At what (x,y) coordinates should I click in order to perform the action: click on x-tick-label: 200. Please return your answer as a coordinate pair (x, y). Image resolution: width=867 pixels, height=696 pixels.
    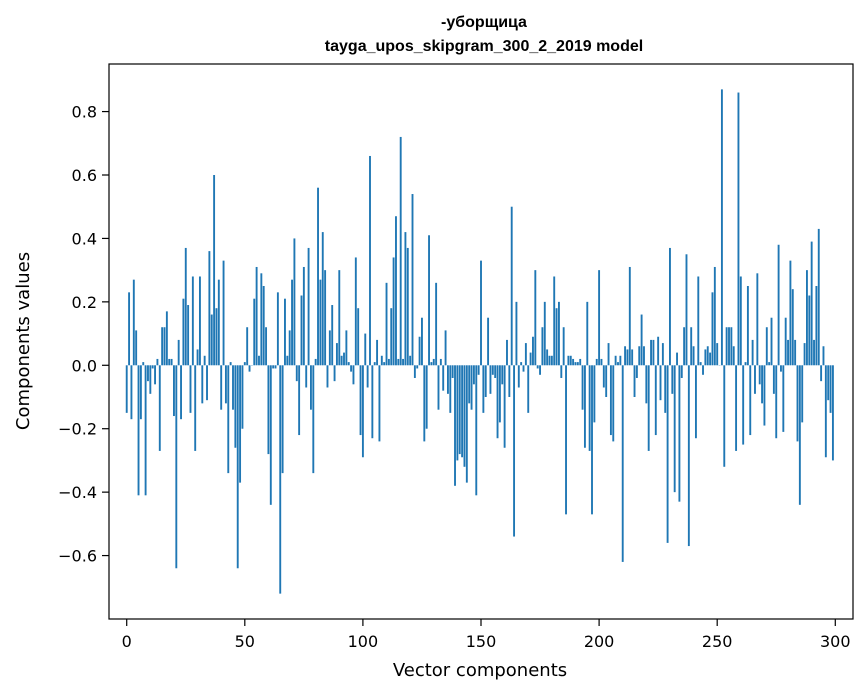
    Looking at the image, I should click on (599, 641).